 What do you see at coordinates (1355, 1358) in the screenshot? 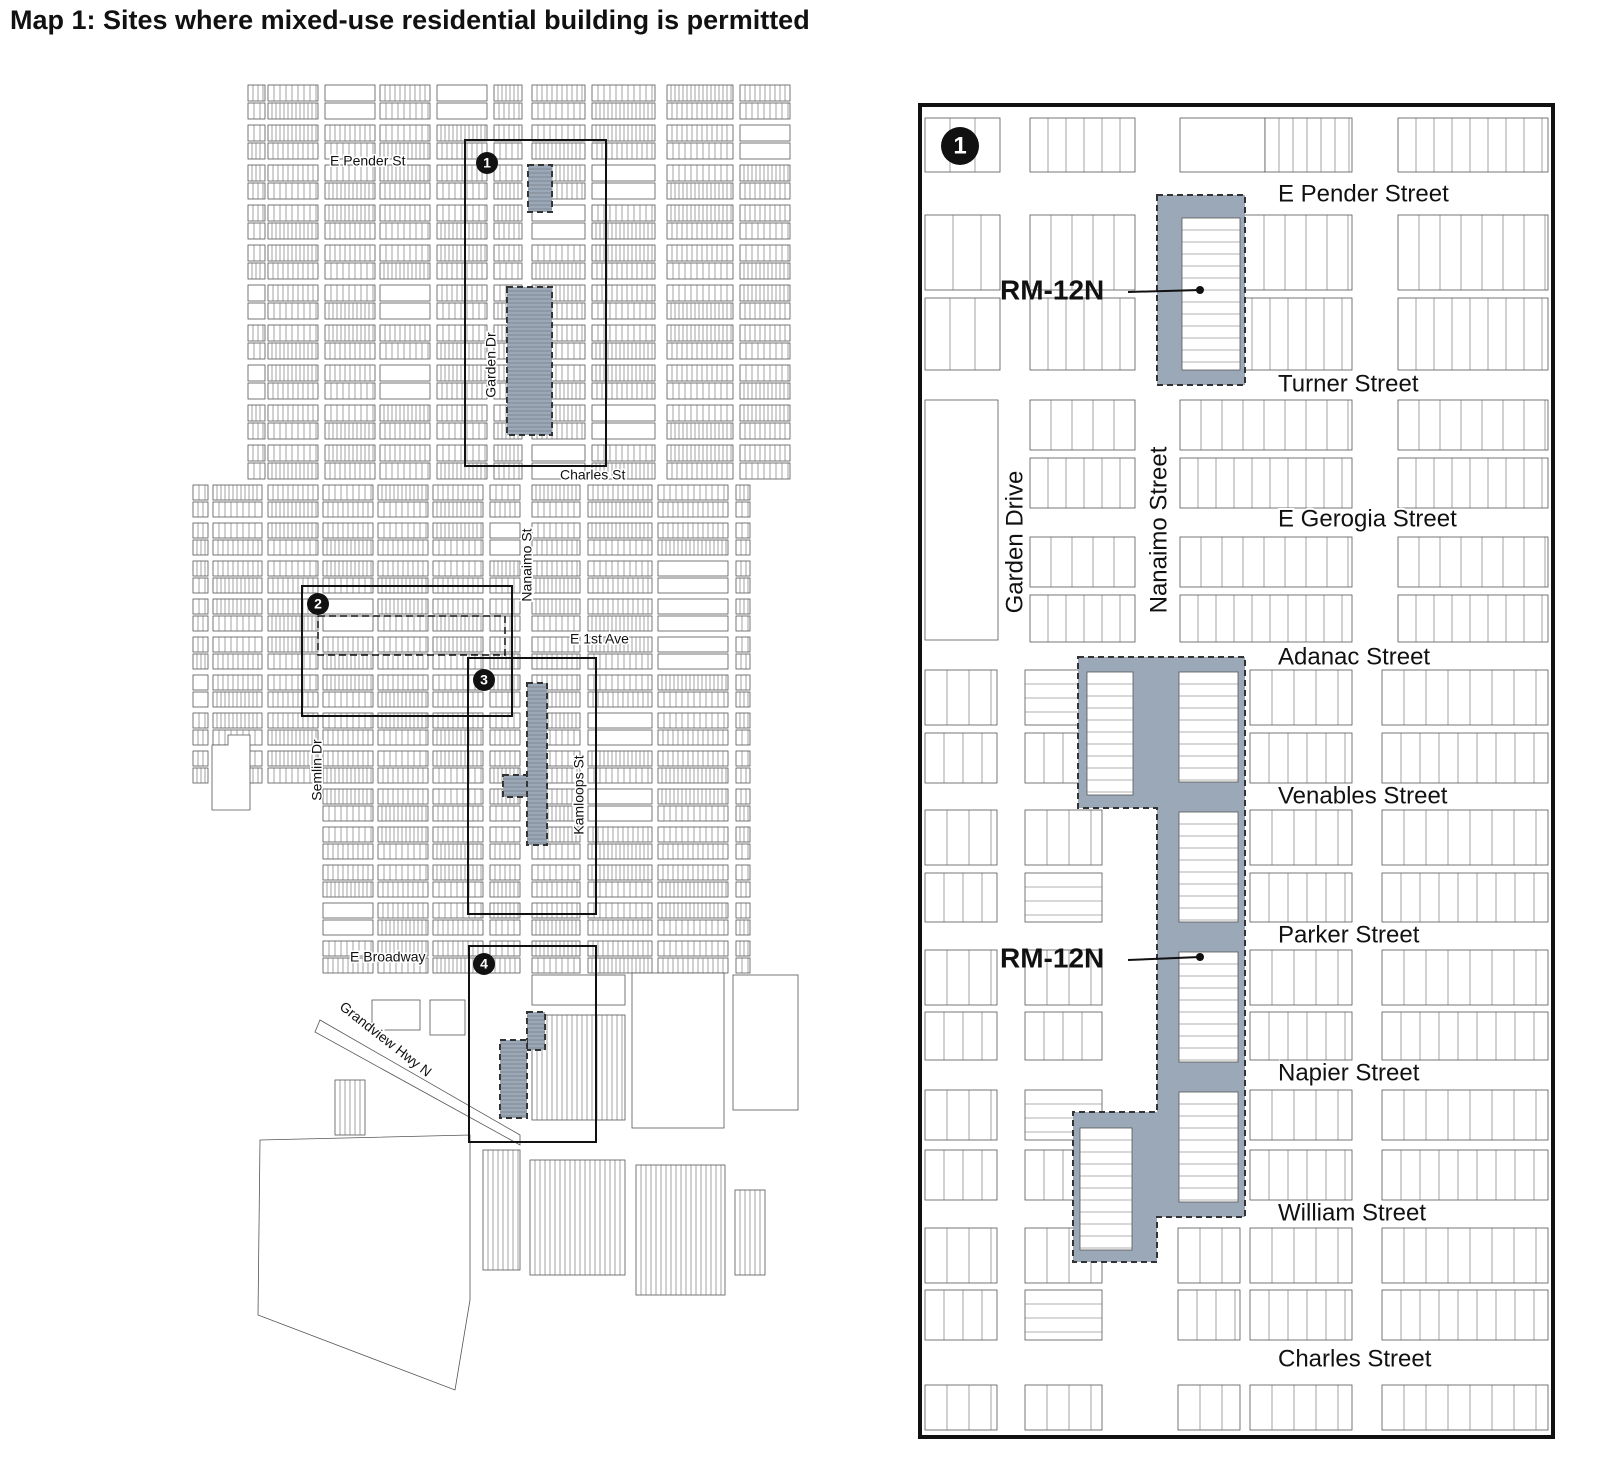
I see `street-label: Charles Street` at bounding box center [1355, 1358].